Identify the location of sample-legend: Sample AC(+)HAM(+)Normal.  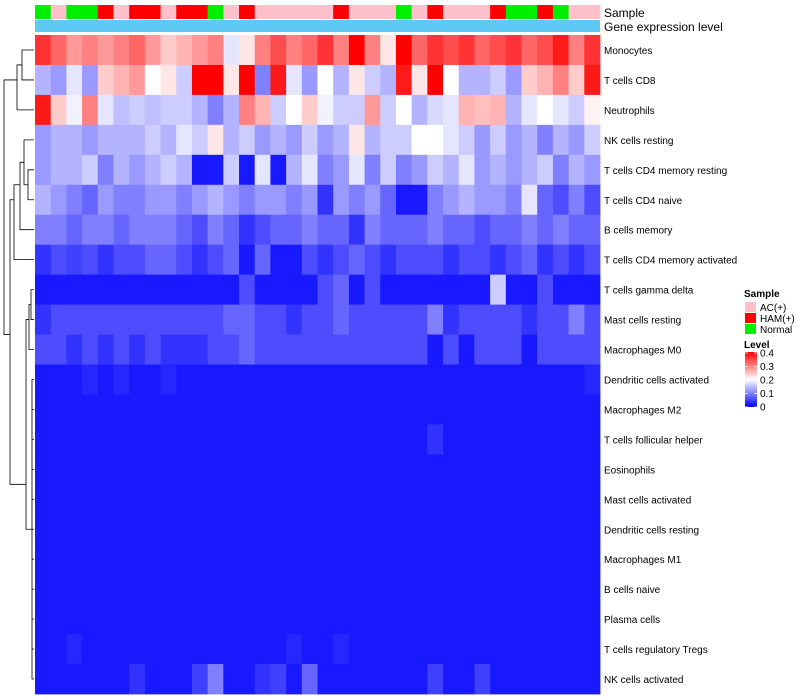
(769, 312).